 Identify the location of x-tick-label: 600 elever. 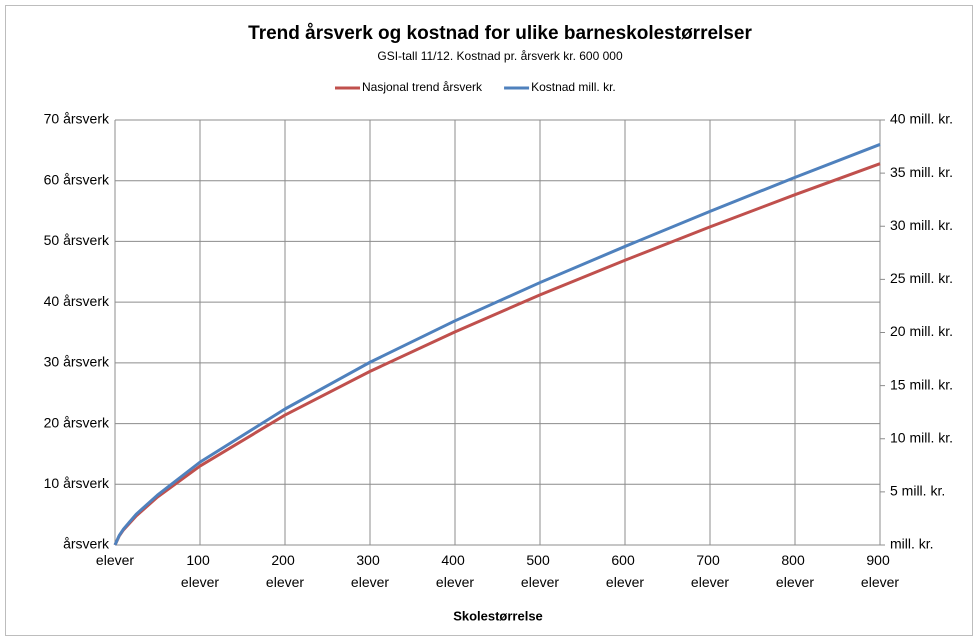
(625, 571).